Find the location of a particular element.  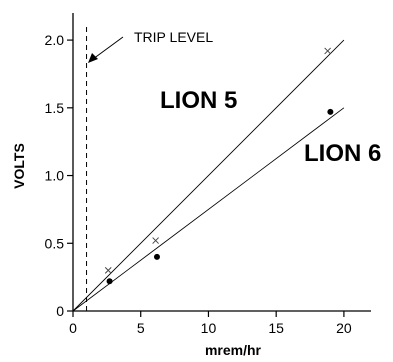

x-ticks: 0 5 10 15 20 is located at coordinates (210, 323).